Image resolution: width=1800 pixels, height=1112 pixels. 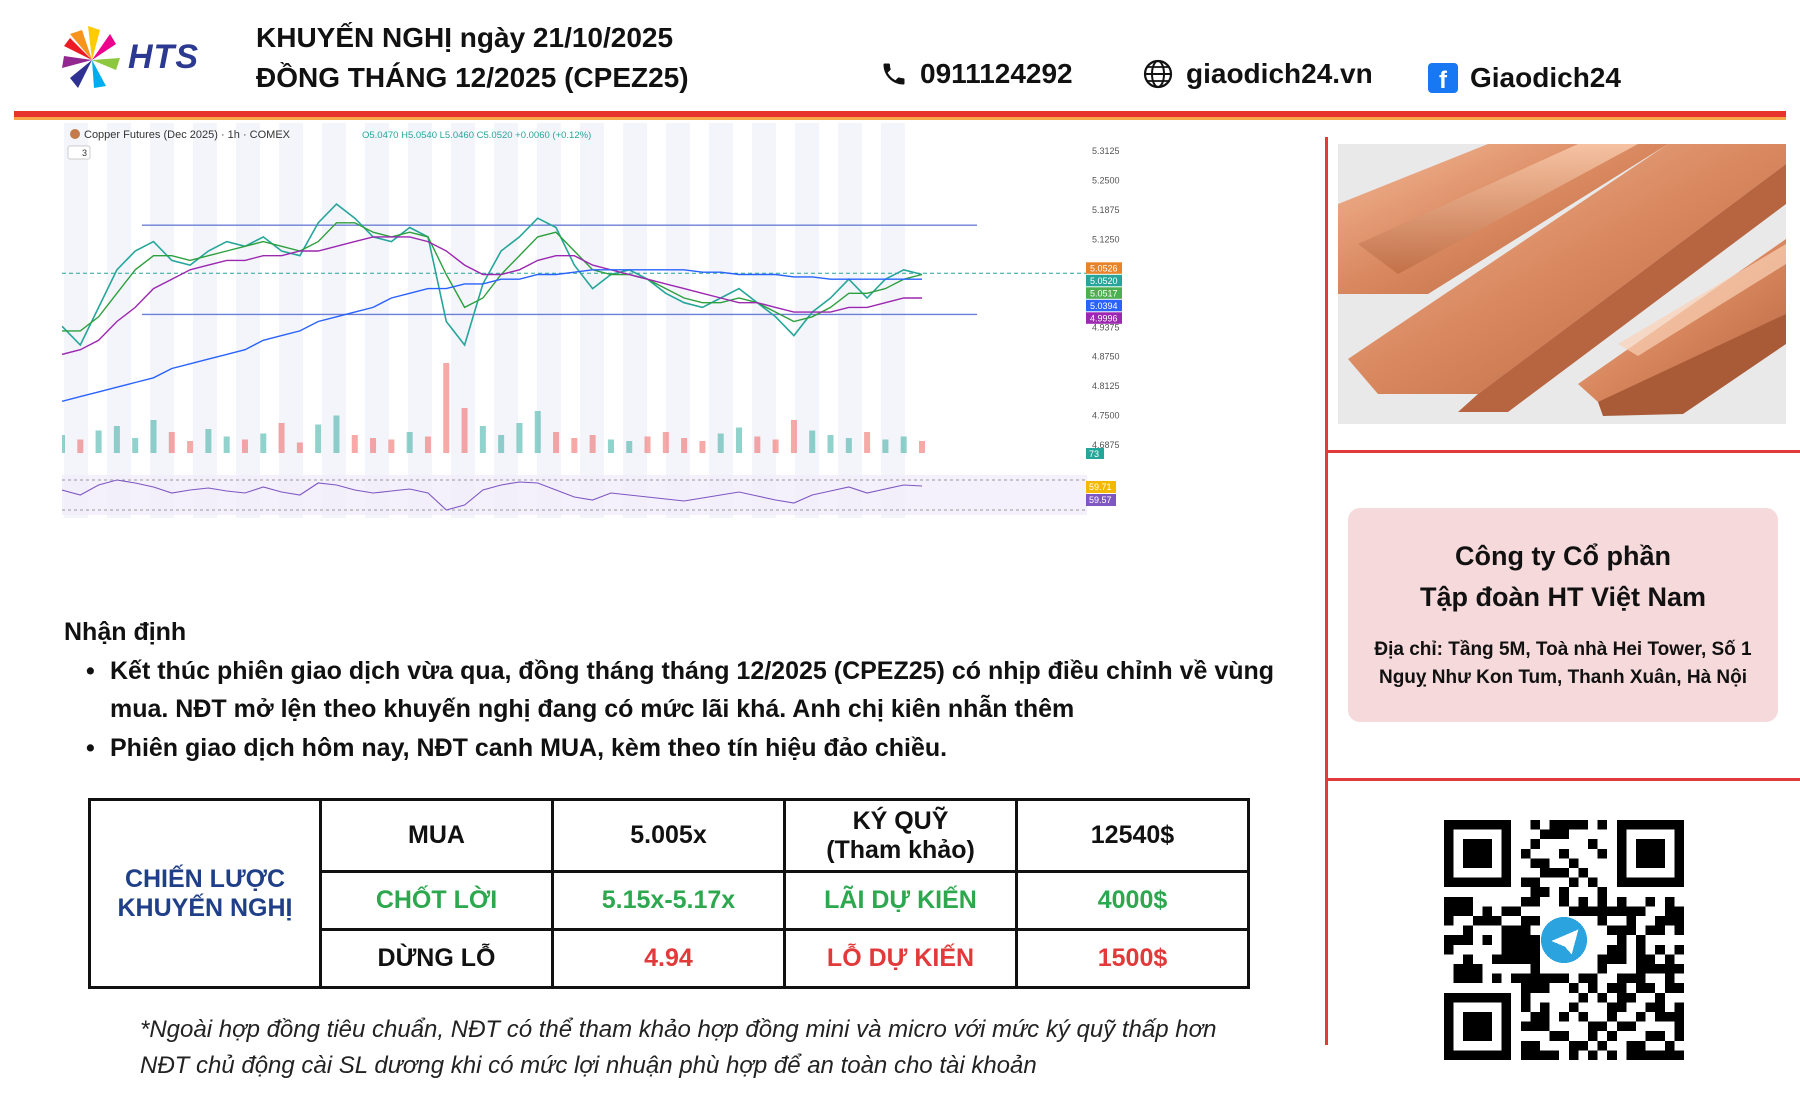 I want to click on stop-loss-label: DỪNG LỖ, so click(x=436, y=958).